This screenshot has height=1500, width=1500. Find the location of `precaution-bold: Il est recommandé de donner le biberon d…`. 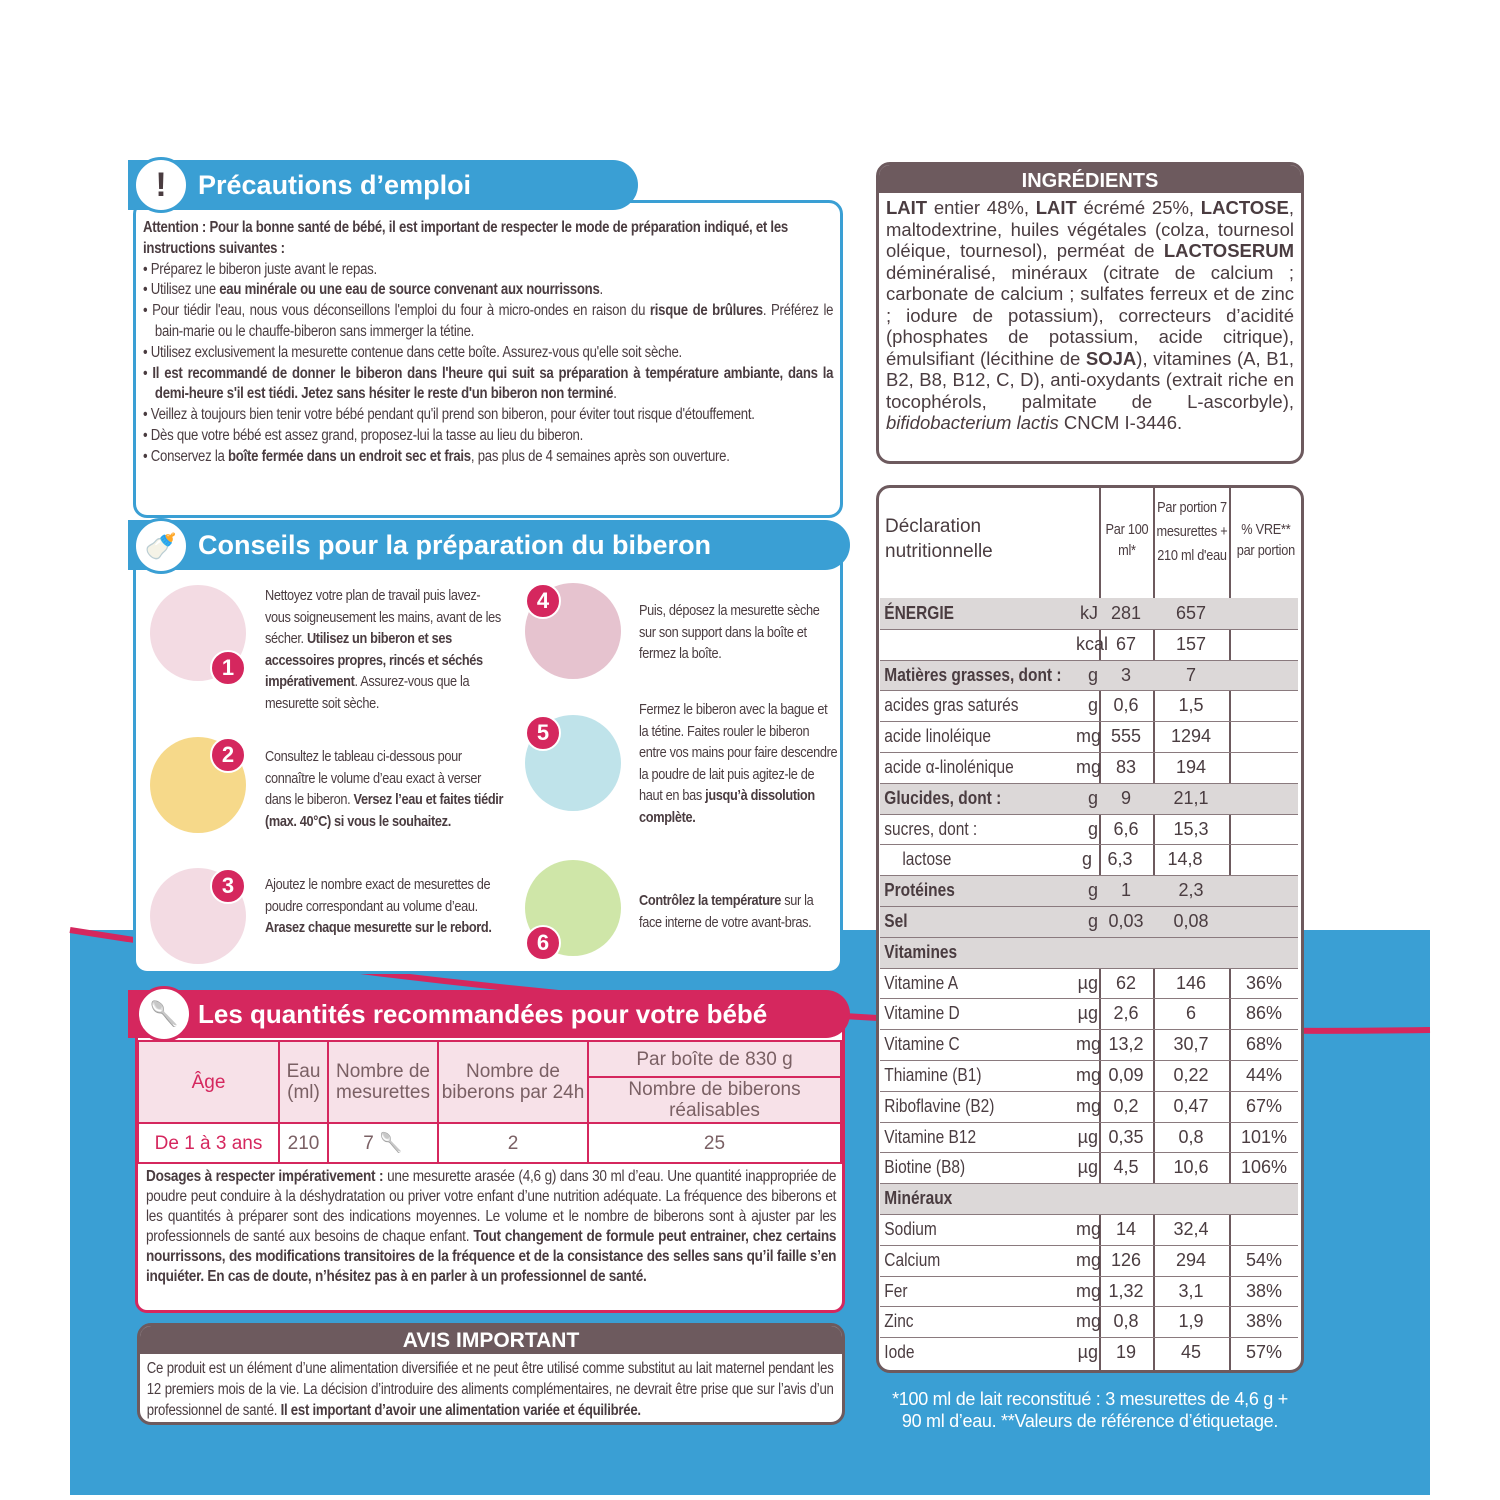

precaution-bold: Il est recommandé de donner le biberon d… is located at coordinates (493, 383).